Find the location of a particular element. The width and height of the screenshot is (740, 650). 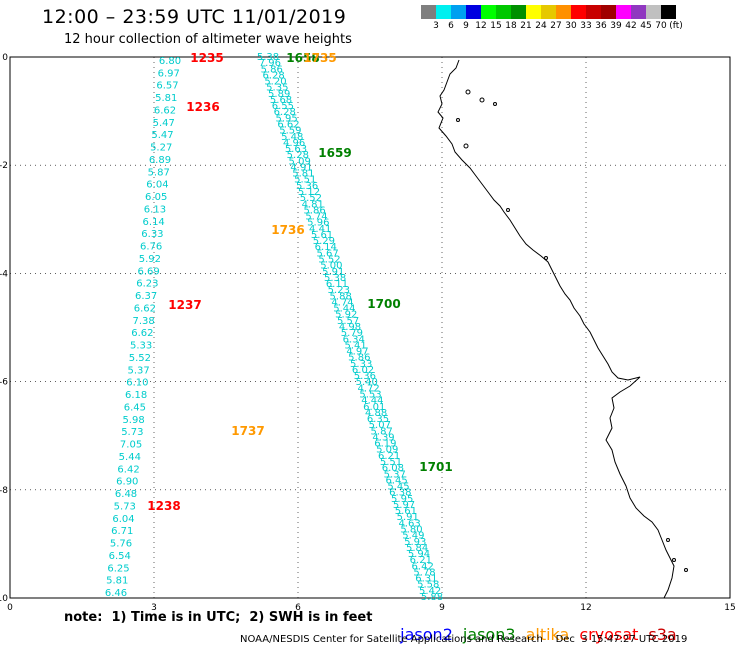

track2-value: 5.29 is located at coordinates (324, 241).